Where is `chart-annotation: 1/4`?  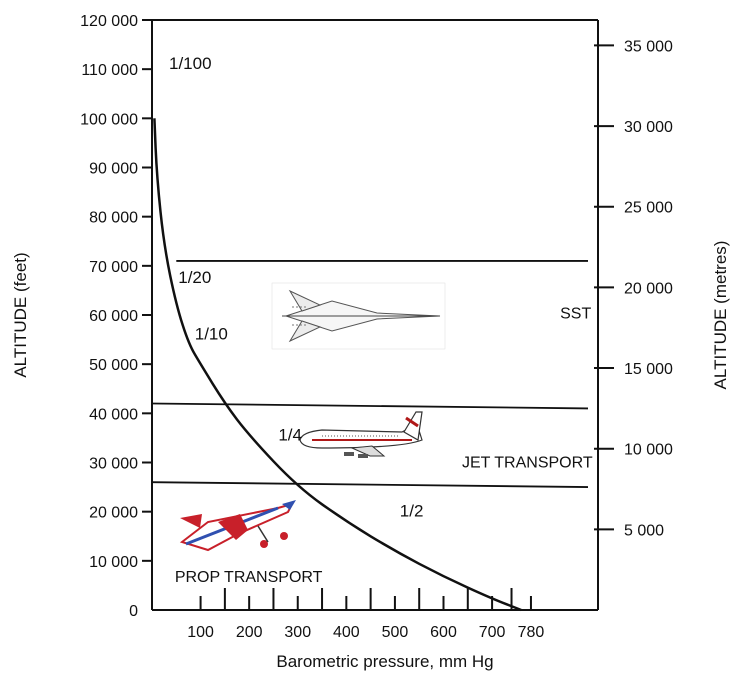 chart-annotation: 1/4 is located at coordinates (290, 434).